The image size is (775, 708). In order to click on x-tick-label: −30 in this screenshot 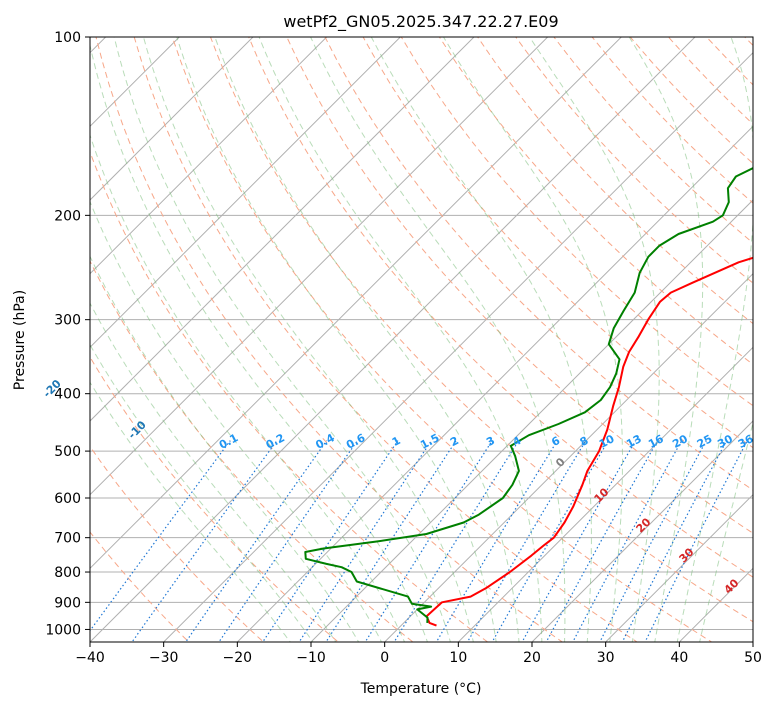, I will do `click(164, 658)`.